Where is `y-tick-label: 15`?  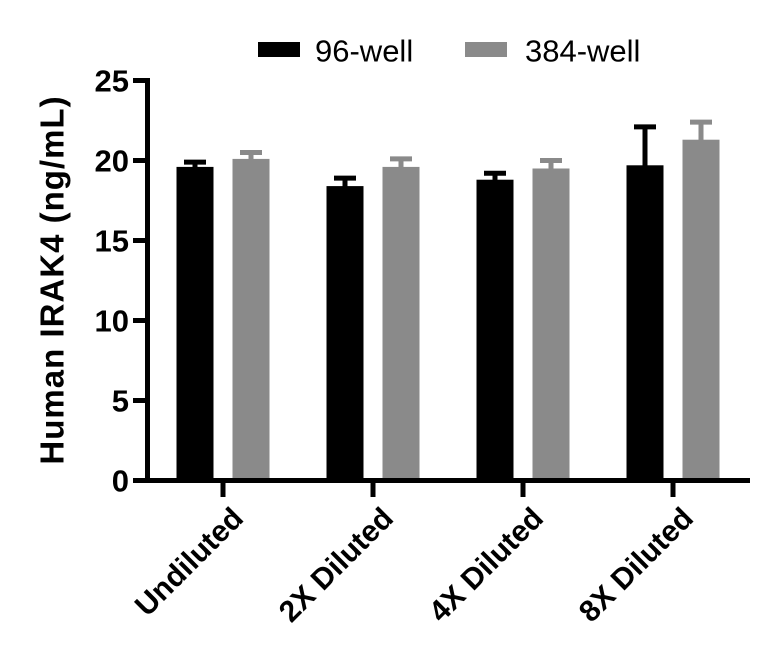 y-tick-label: 15 is located at coordinates (112, 240).